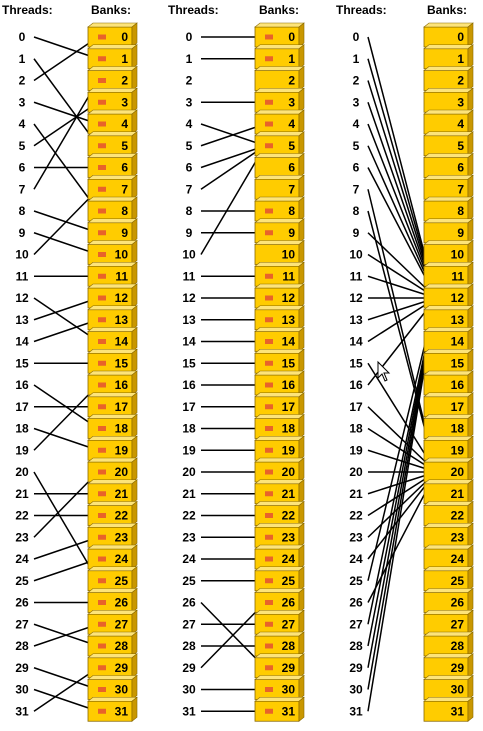 The height and width of the screenshot is (731, 483). What do you see at coordinates (356, 646) in the screenshot?
I see `thread-label: 28` at bounding box center [356, 646].